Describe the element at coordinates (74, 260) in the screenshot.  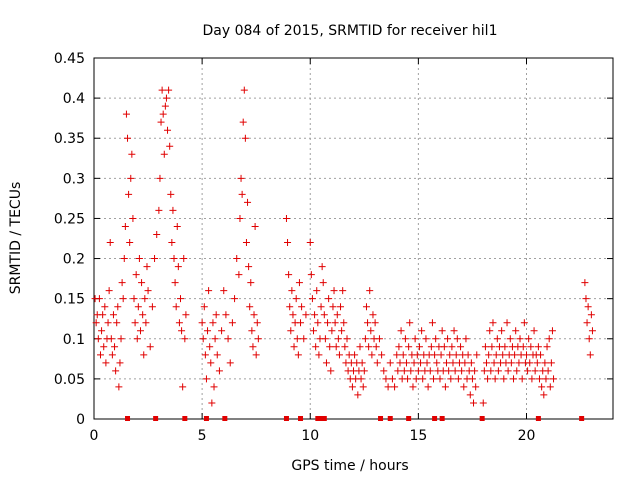
I see `y-tick-label: 0.2` at that location.